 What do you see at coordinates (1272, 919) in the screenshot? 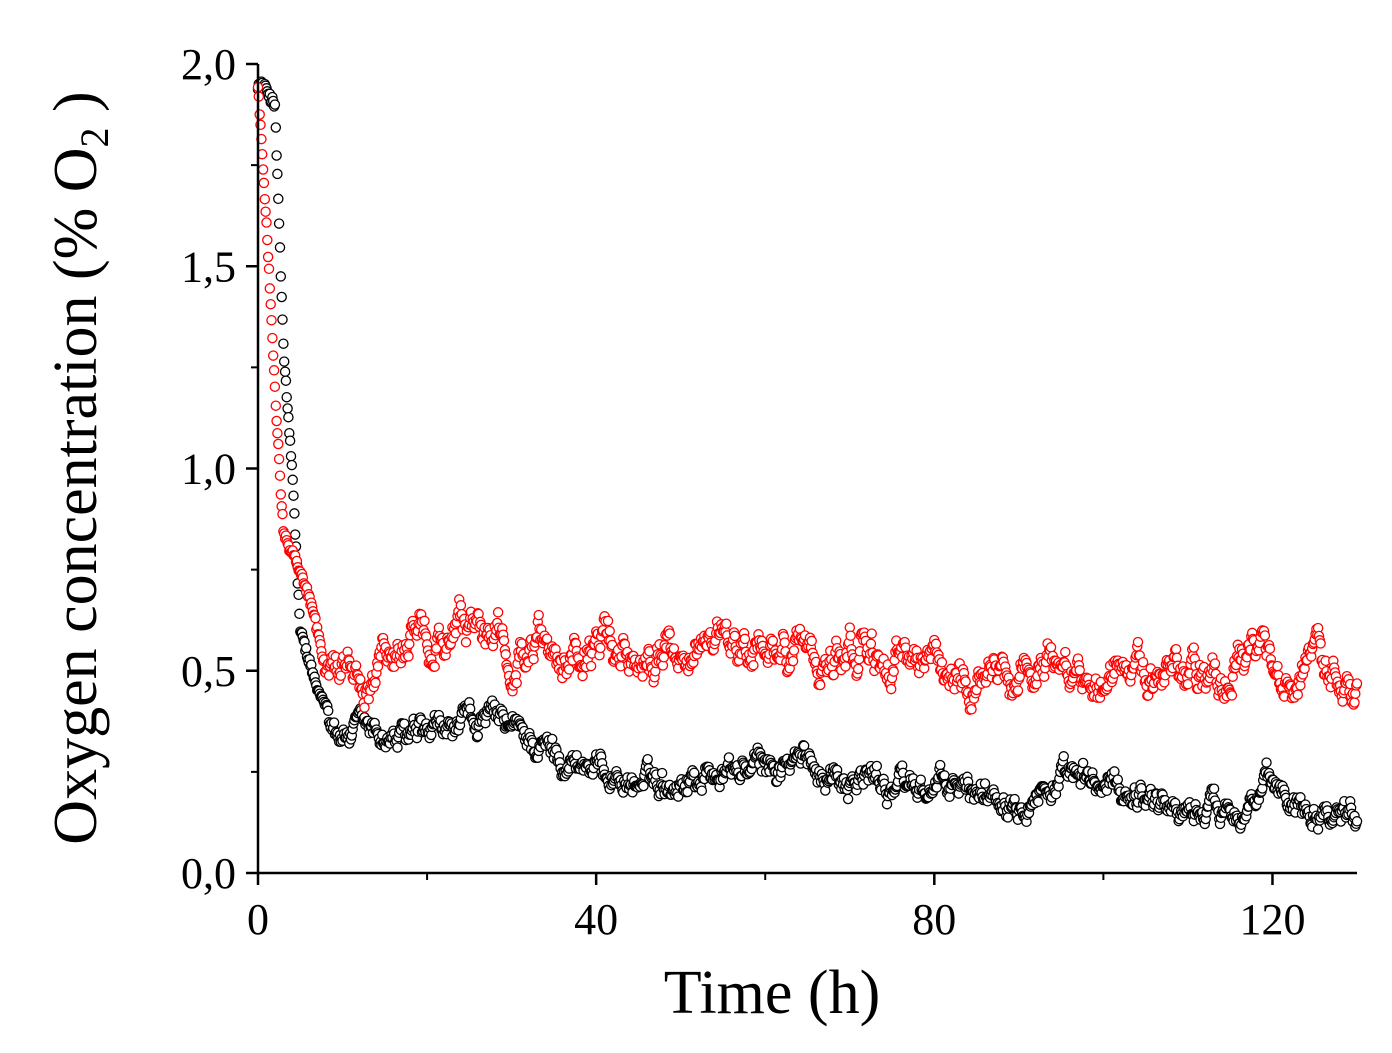
I see `x-tick-label: 120` at bounding box center [1272, 919].